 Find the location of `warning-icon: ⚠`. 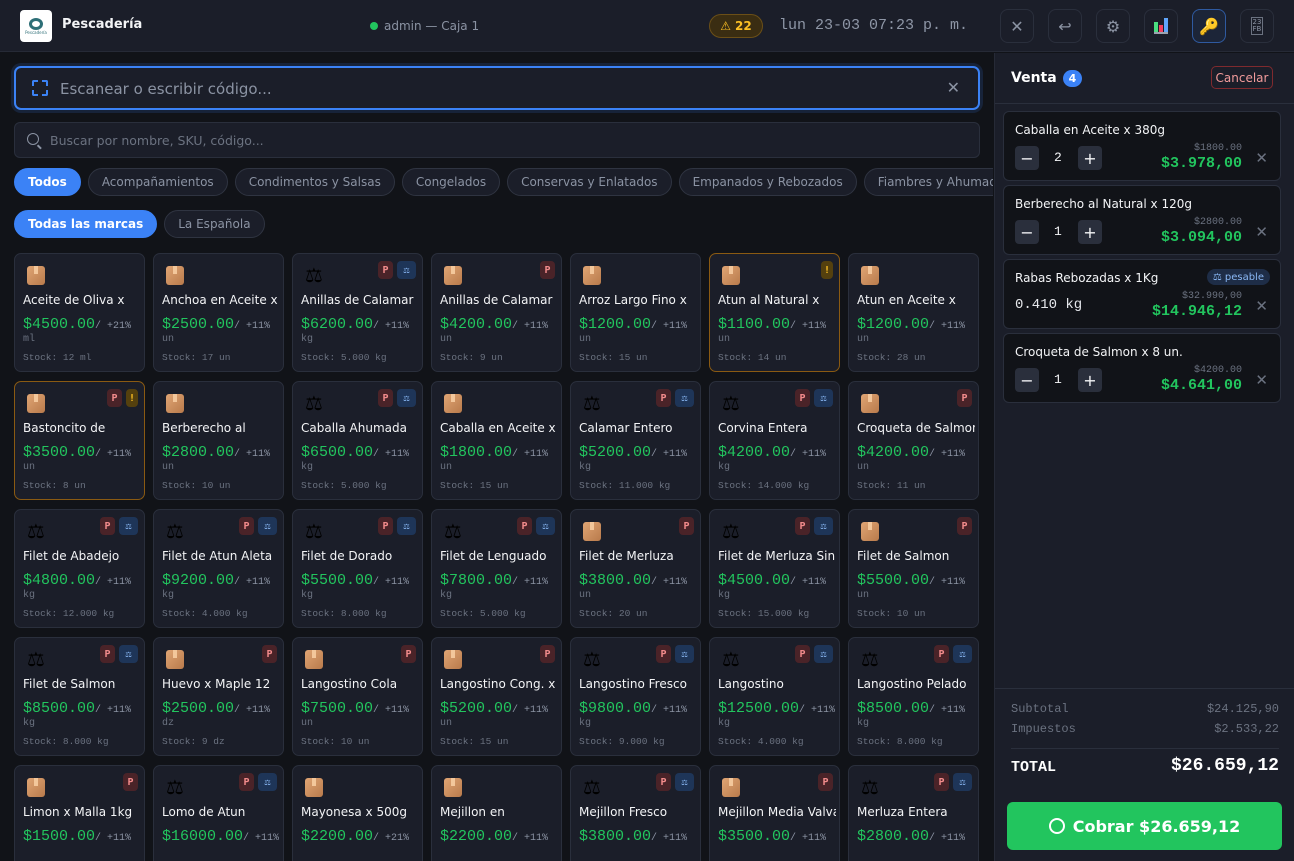

warning-icon: ⚠ is located at coordinates (726, 26).